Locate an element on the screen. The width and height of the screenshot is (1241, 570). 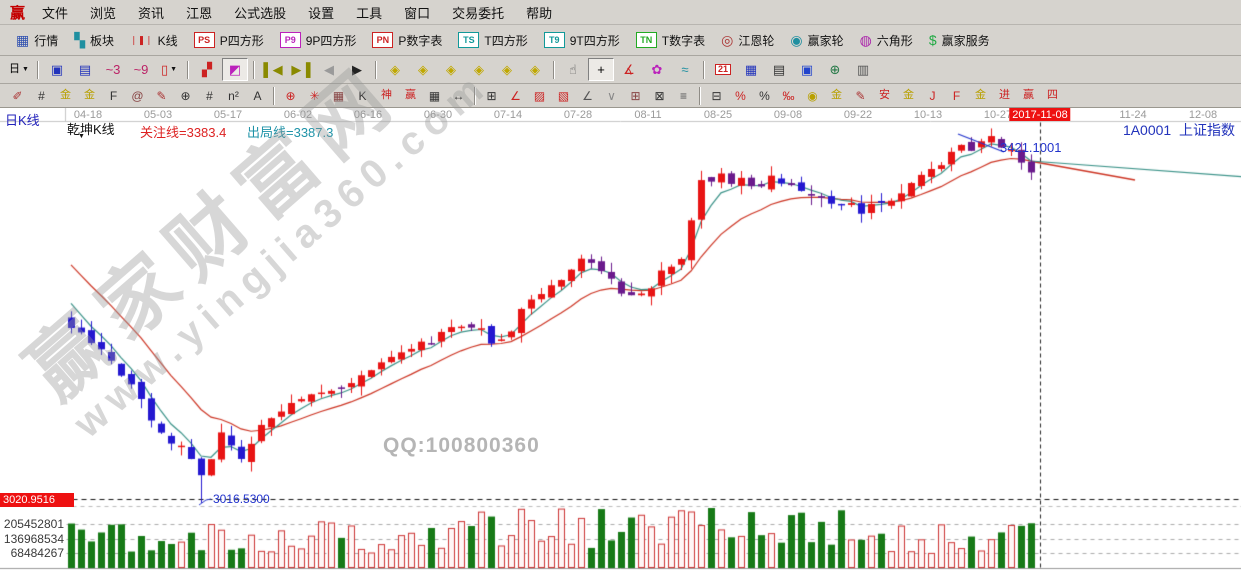
sectors-button: ▚ 板块 is located at coordinates (94, 40).